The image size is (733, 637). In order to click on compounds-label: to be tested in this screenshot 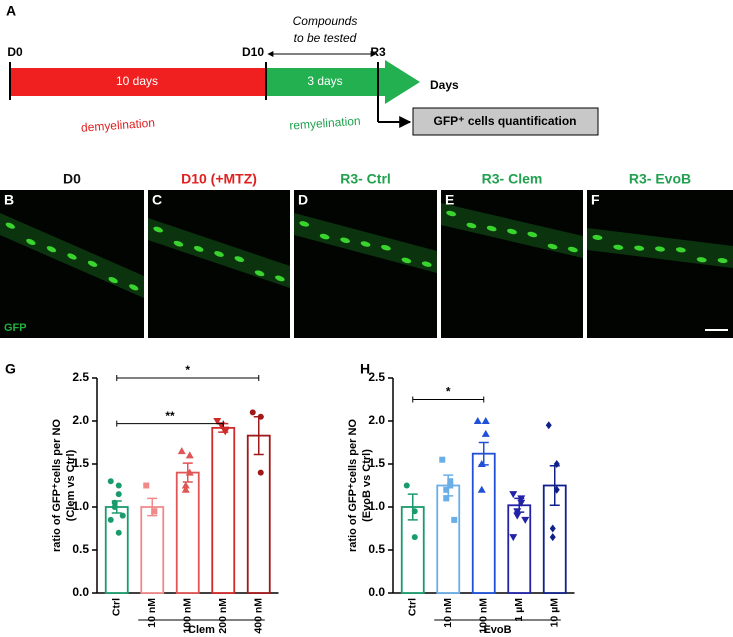, I will do `click(325, 38)`.